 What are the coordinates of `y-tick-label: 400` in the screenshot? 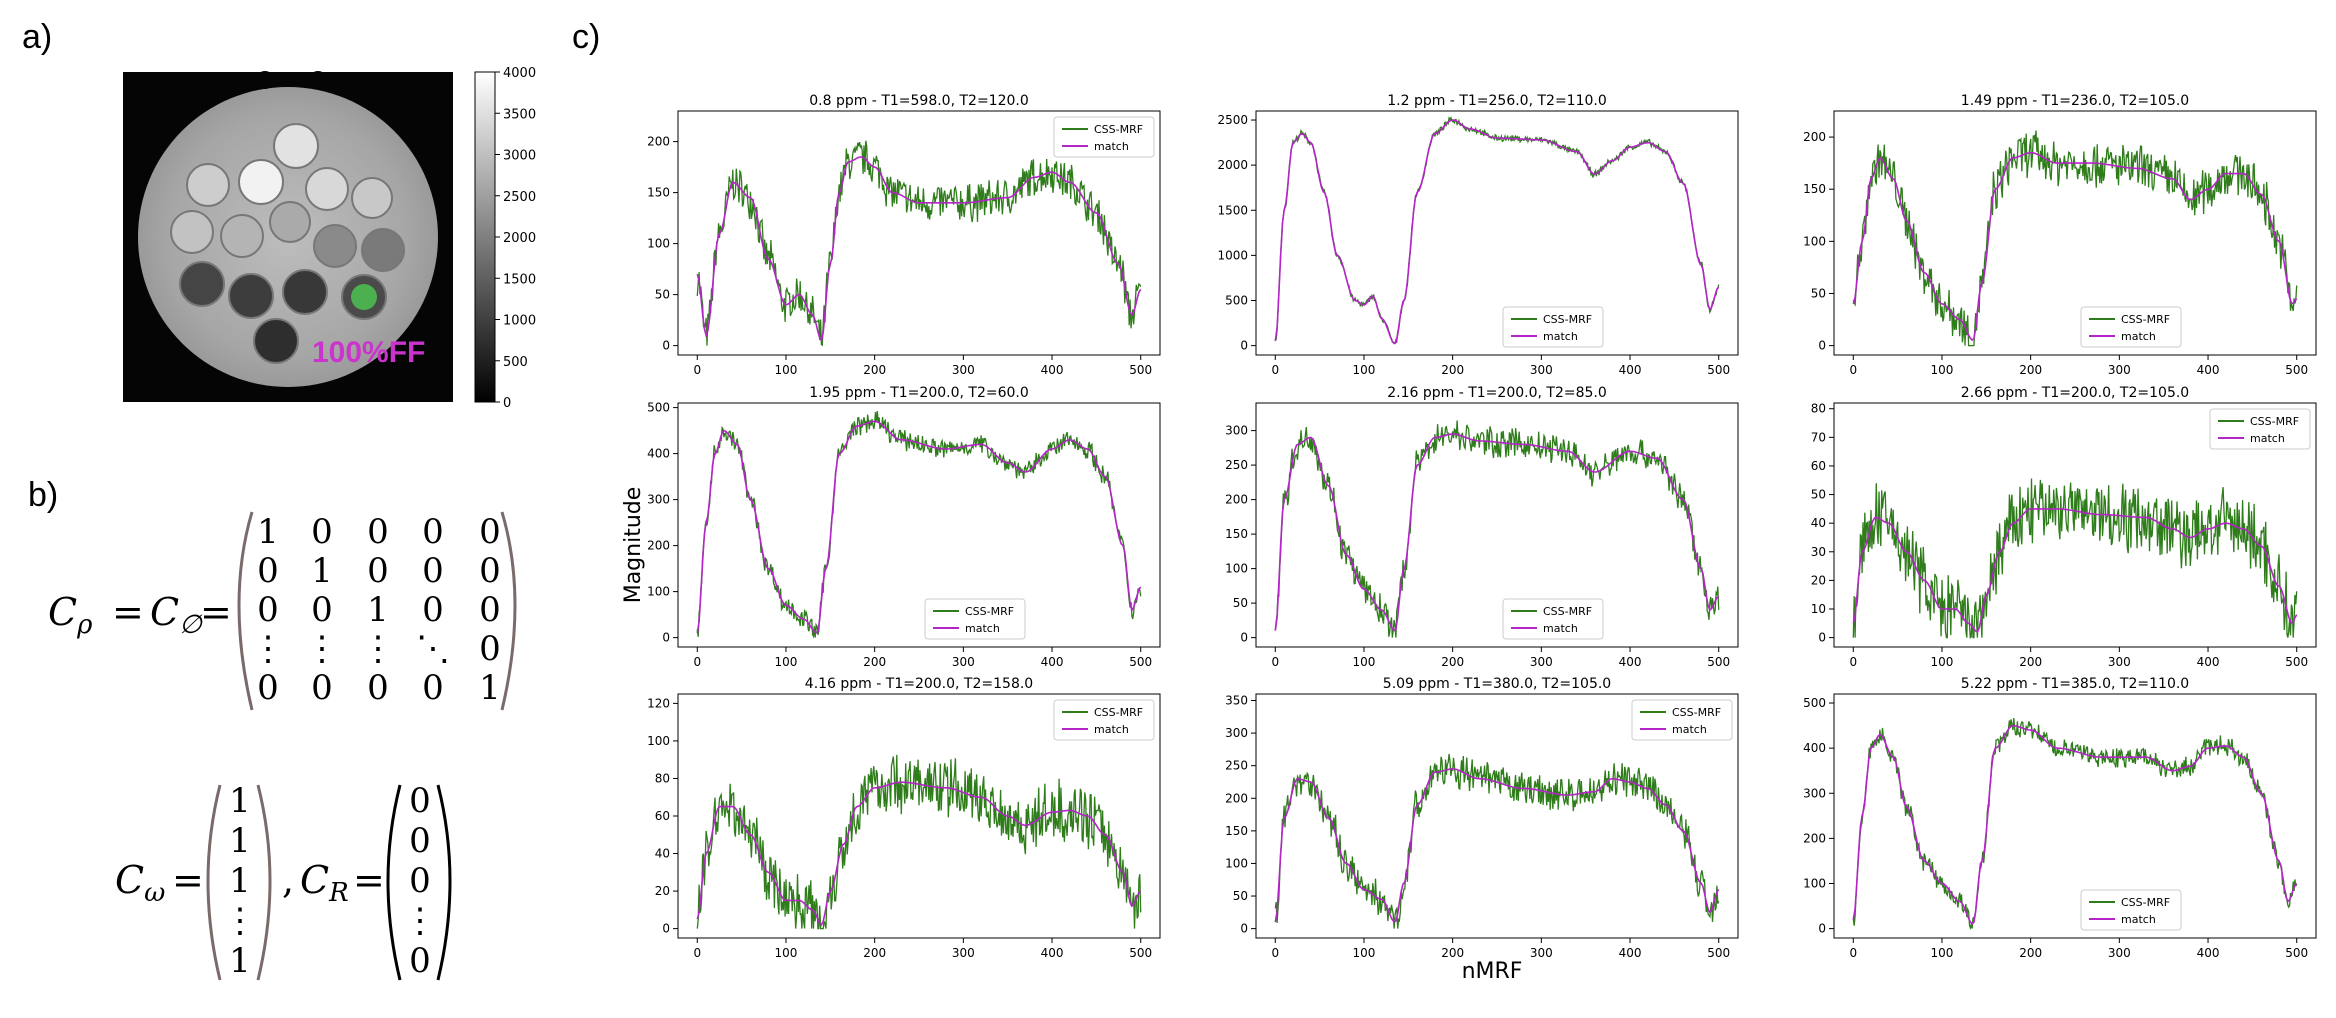 It's located at (658, 454).